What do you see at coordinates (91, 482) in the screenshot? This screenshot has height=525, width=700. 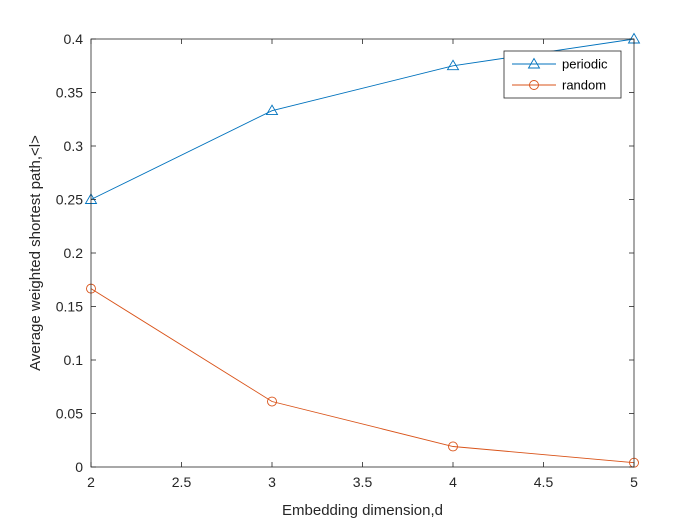 I see `x-tick-label: 2` at bounding box center [91, 482].